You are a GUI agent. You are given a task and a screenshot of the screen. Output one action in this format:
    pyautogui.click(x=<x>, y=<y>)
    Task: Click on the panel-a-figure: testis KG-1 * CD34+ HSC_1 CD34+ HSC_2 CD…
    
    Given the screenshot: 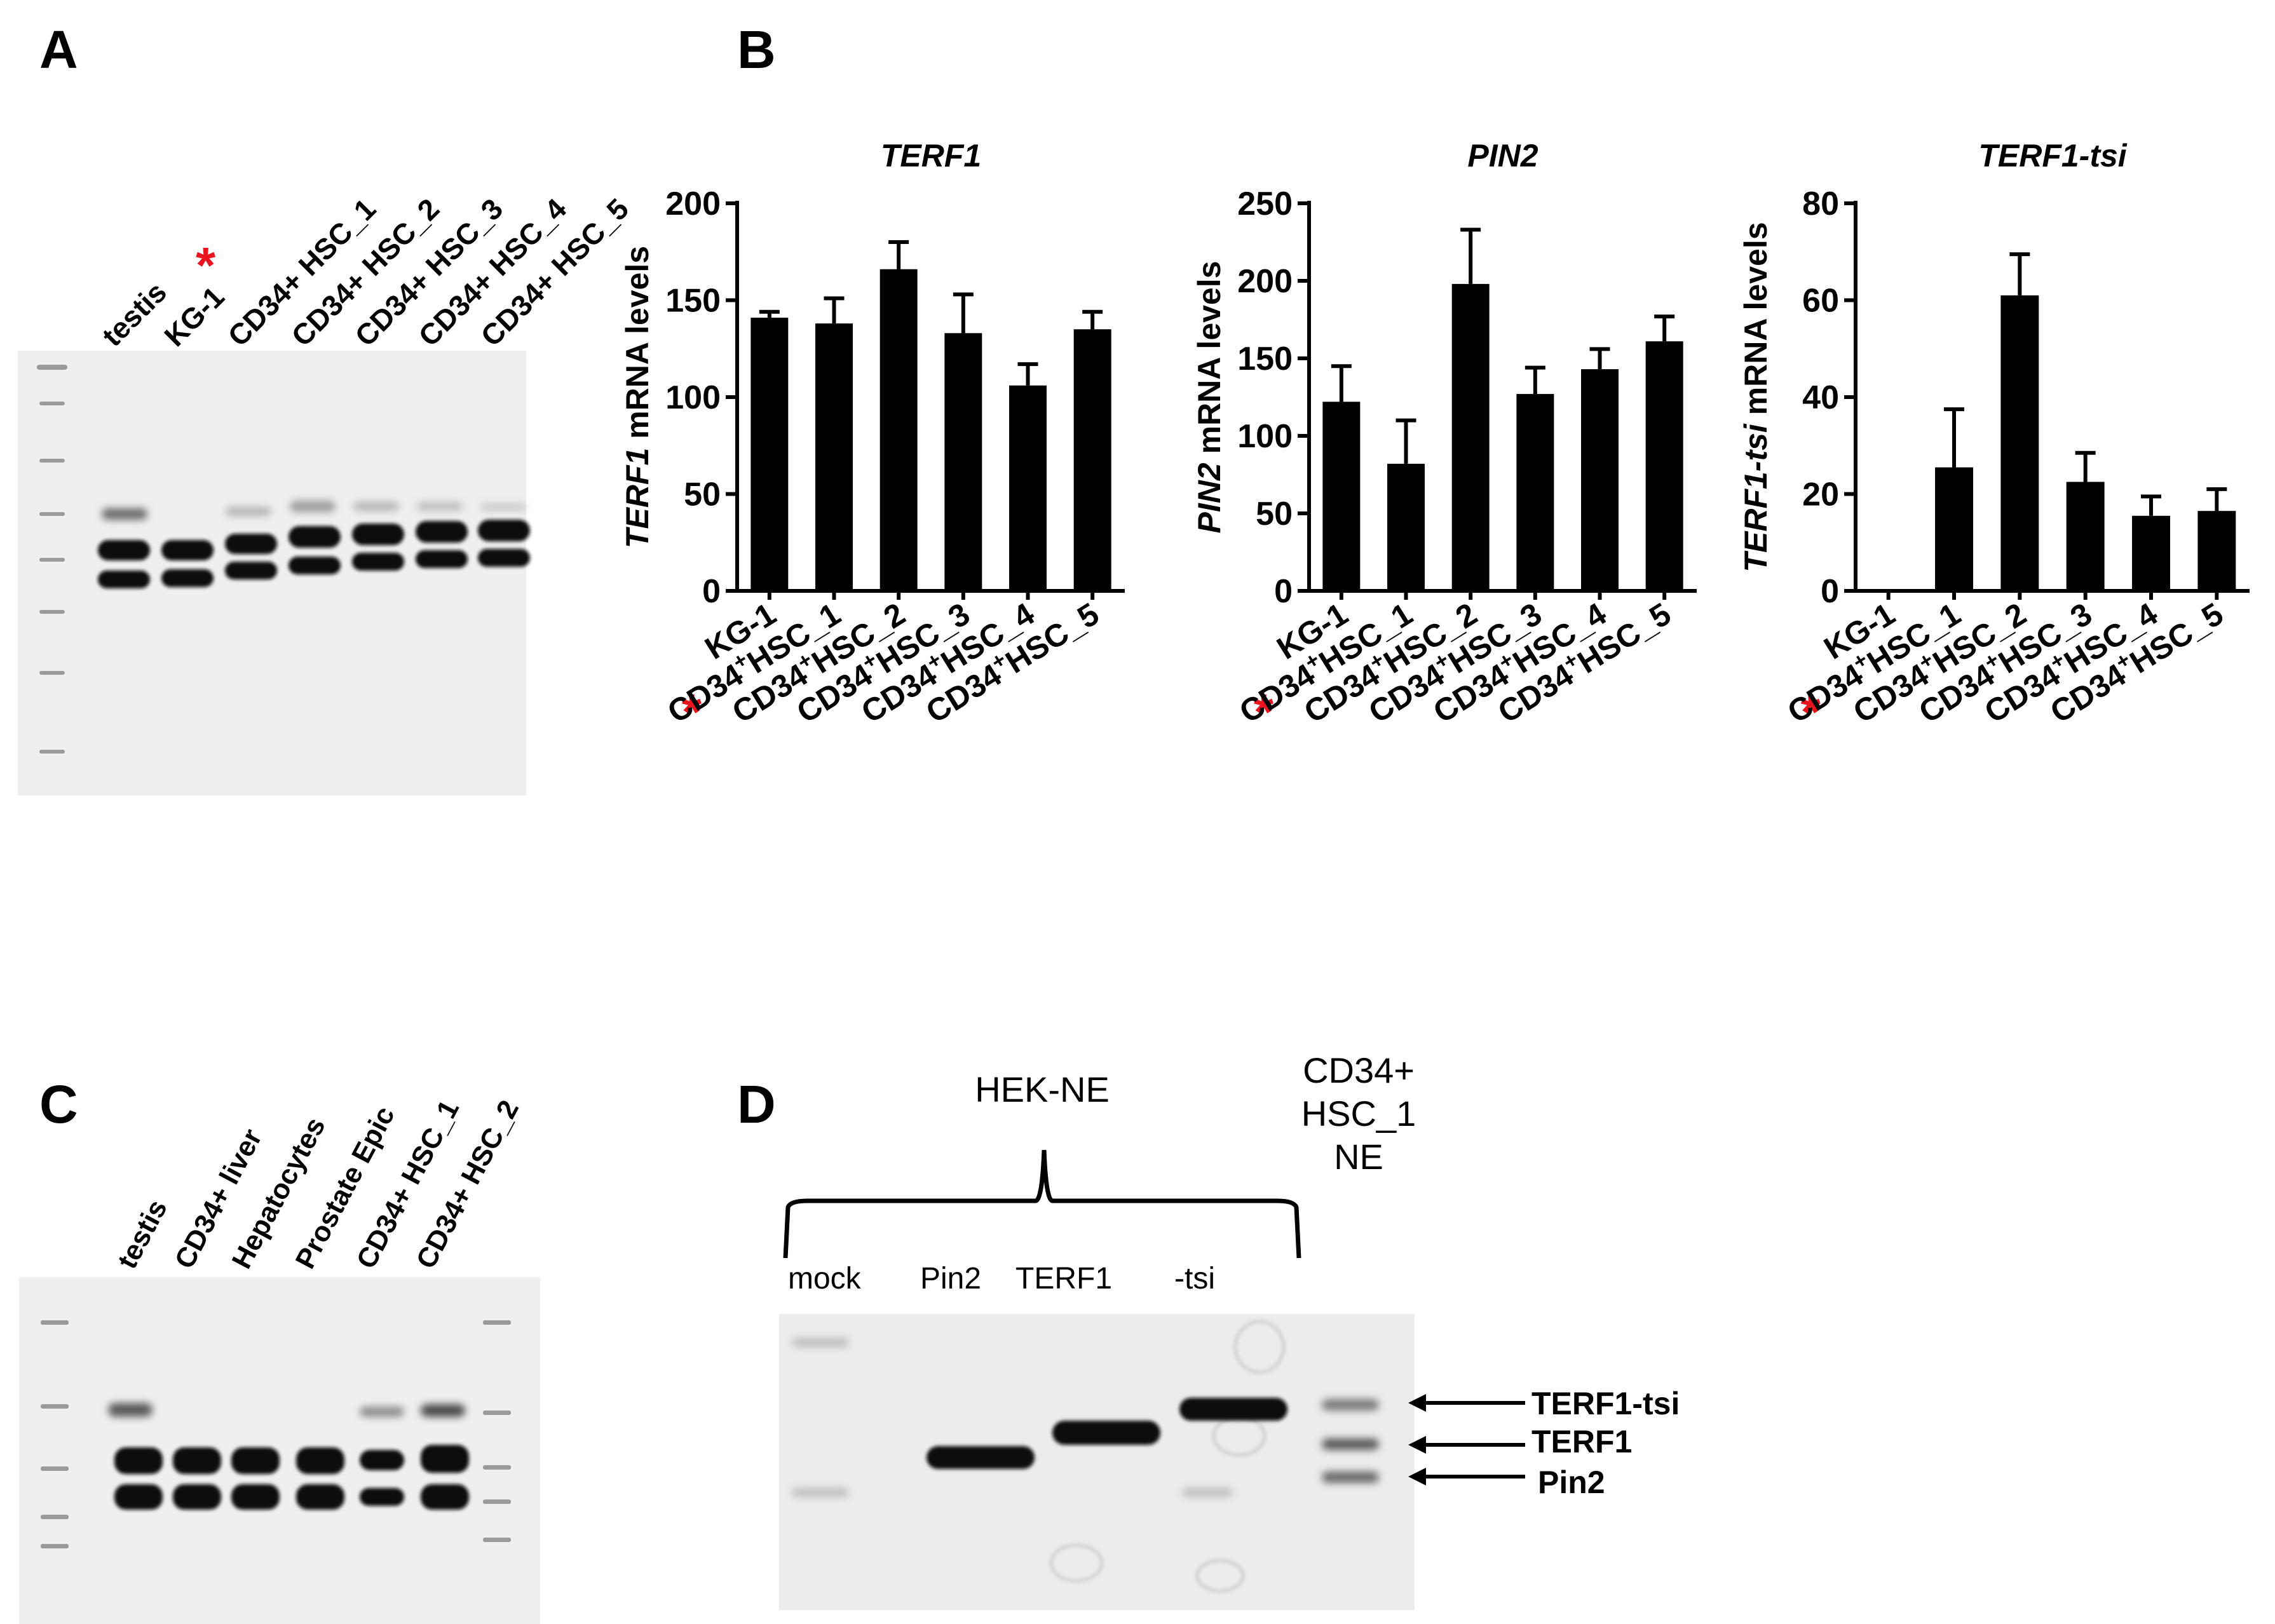 What is the action you would take?
    pyautogui.click(x=326, y=493)
    